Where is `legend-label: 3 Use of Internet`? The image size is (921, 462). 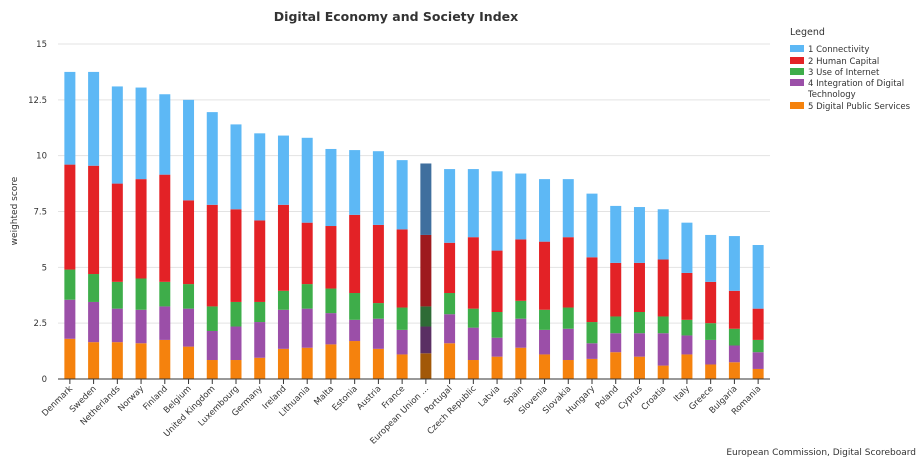
legend-label: 3 Use of Internet is located at coordinates (844, 73).